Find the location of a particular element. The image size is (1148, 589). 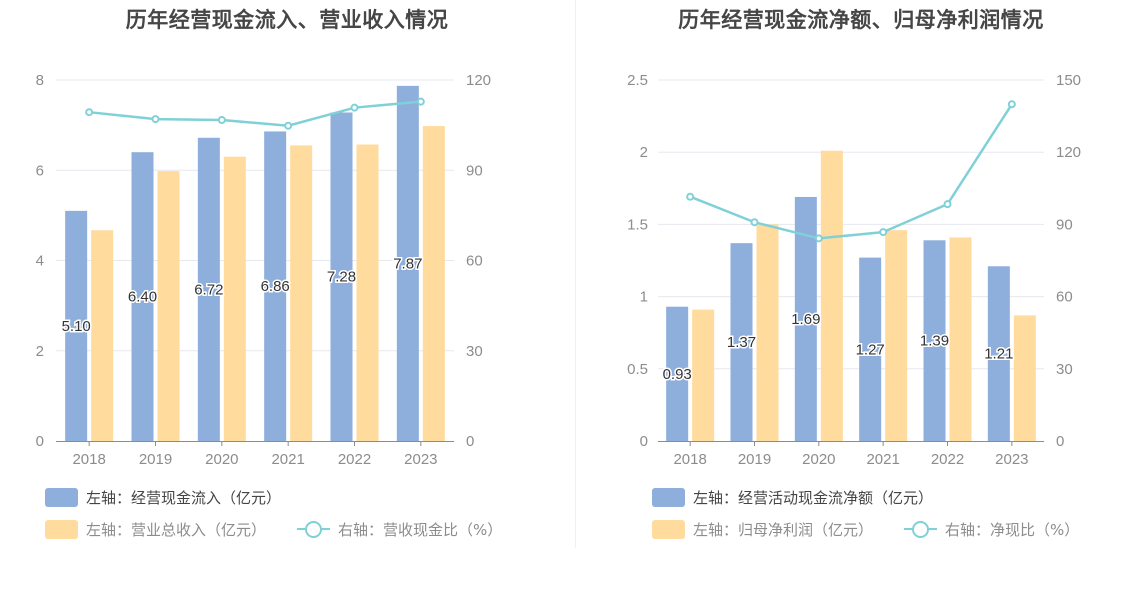

right-axis-tick-label: 30 is located at coordinates (1064, 369).